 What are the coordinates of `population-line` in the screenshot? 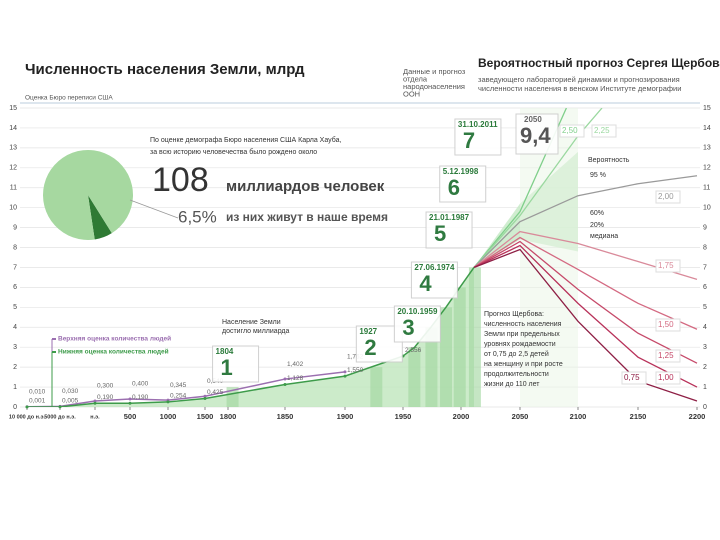 It's located at (186, 389).